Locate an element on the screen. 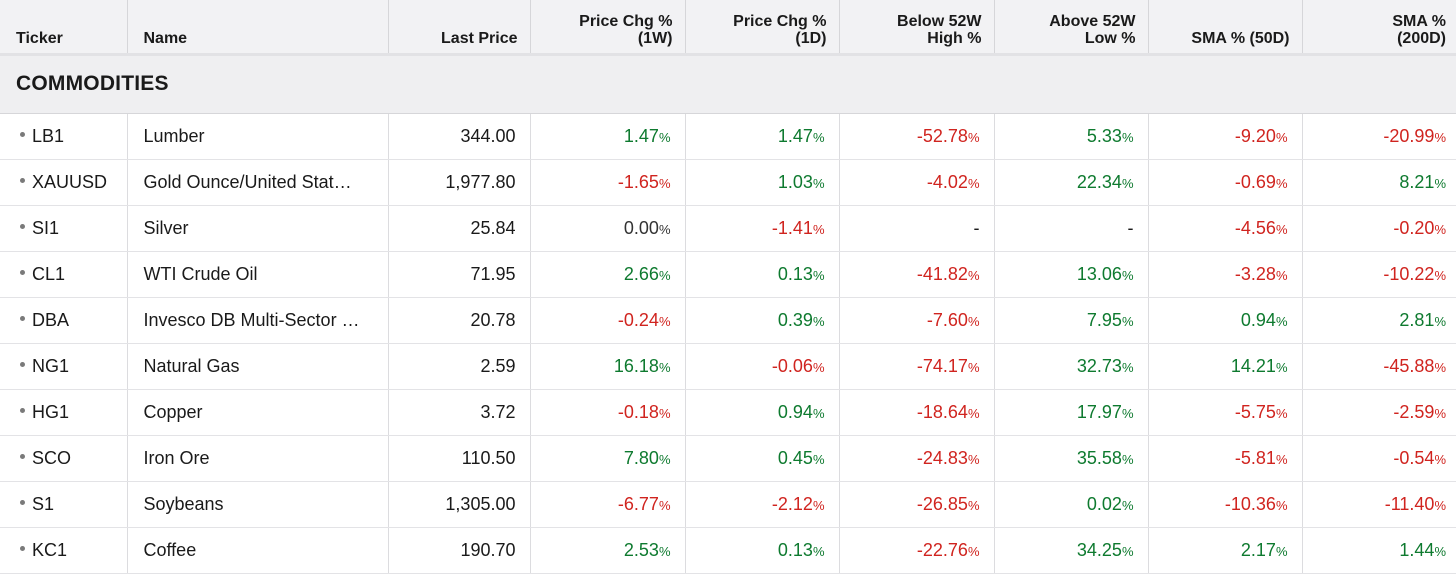  column-header-chg-1w: Price Chg % (1W) is located at coordinates (608, 27).